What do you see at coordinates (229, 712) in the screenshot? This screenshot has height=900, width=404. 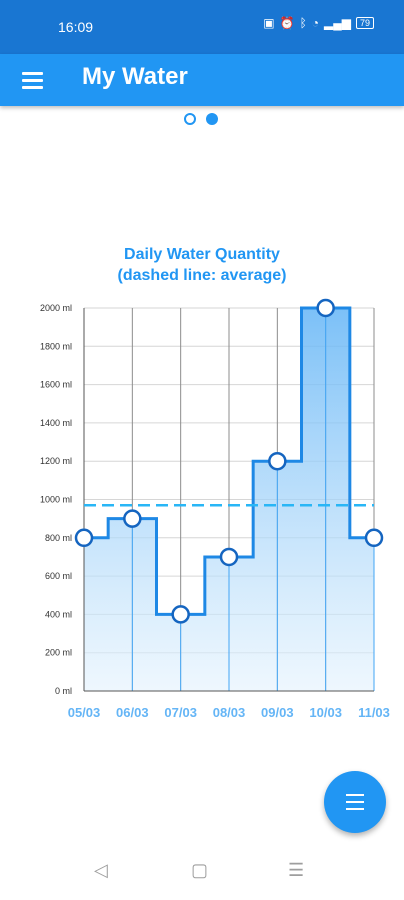 I see `x-tick-label: 08/03` at bounding box center [229, 712].